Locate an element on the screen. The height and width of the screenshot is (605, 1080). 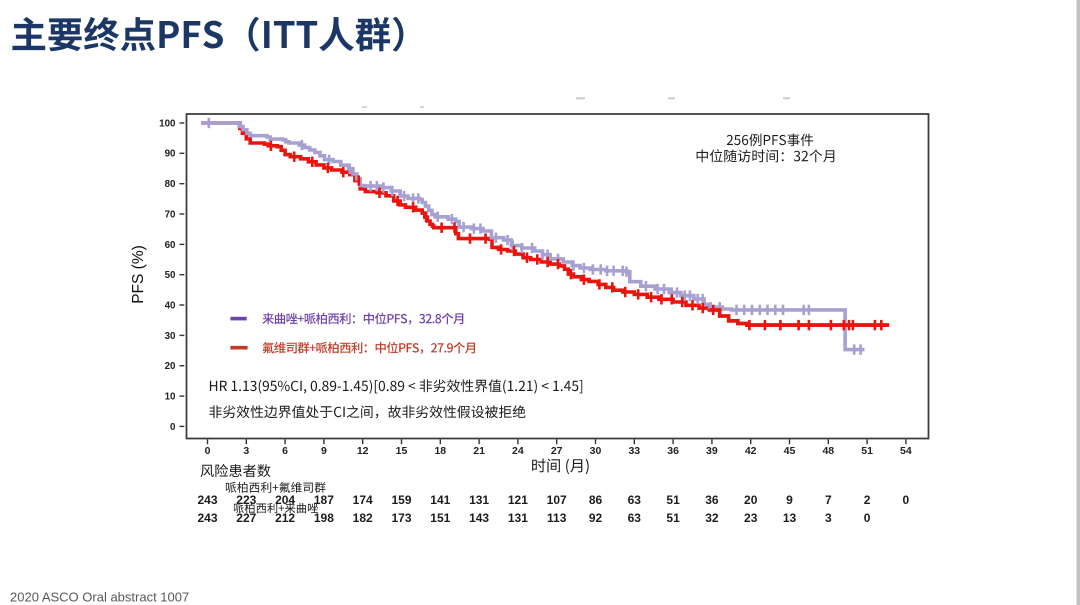
svg-text: 182 is located at coordinates (363, 518).